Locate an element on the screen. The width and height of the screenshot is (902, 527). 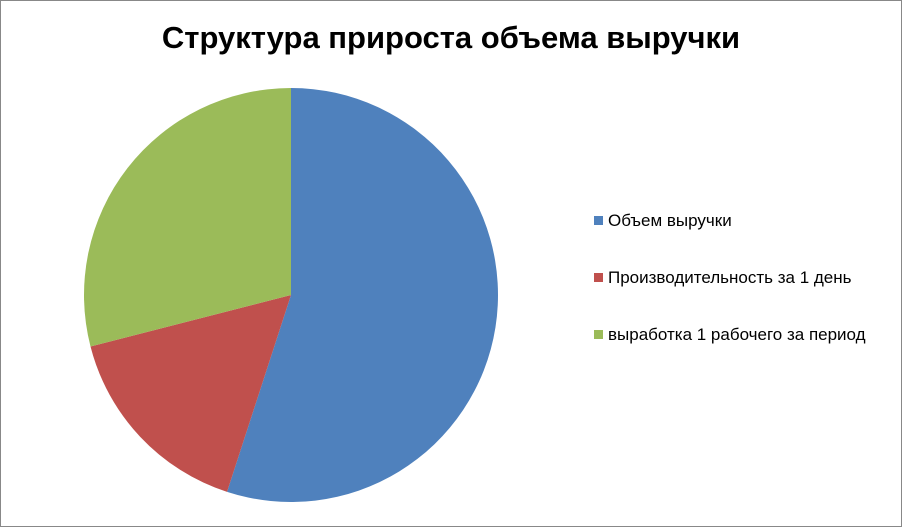
legend-item: выработка 1 рабочего за период is located at coordinates (744, 335).